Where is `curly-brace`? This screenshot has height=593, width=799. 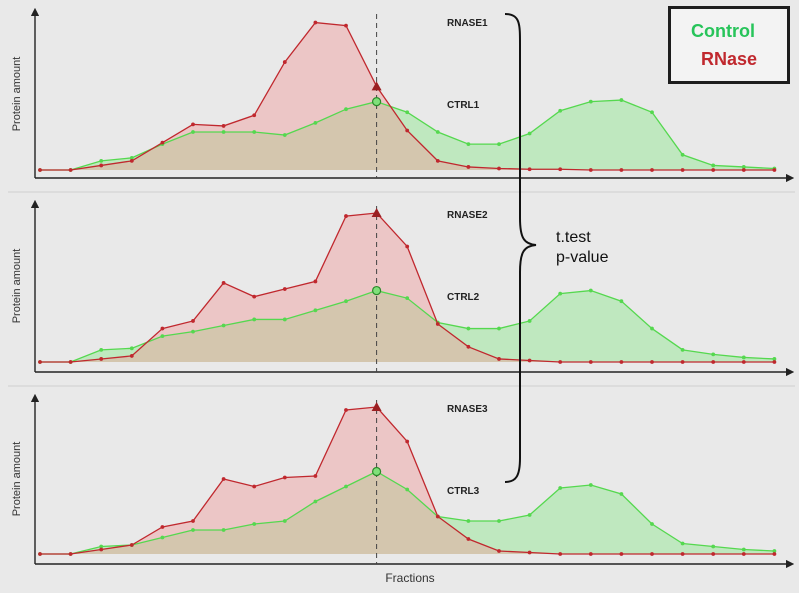 curly-brace is located at coordinates (520, 248).